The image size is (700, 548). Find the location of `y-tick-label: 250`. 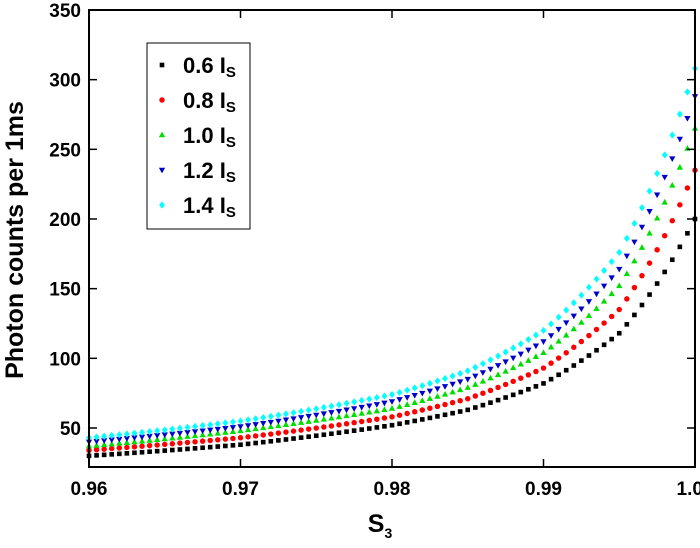

y-tick-label: 250 is located at coordinates (65, 150).